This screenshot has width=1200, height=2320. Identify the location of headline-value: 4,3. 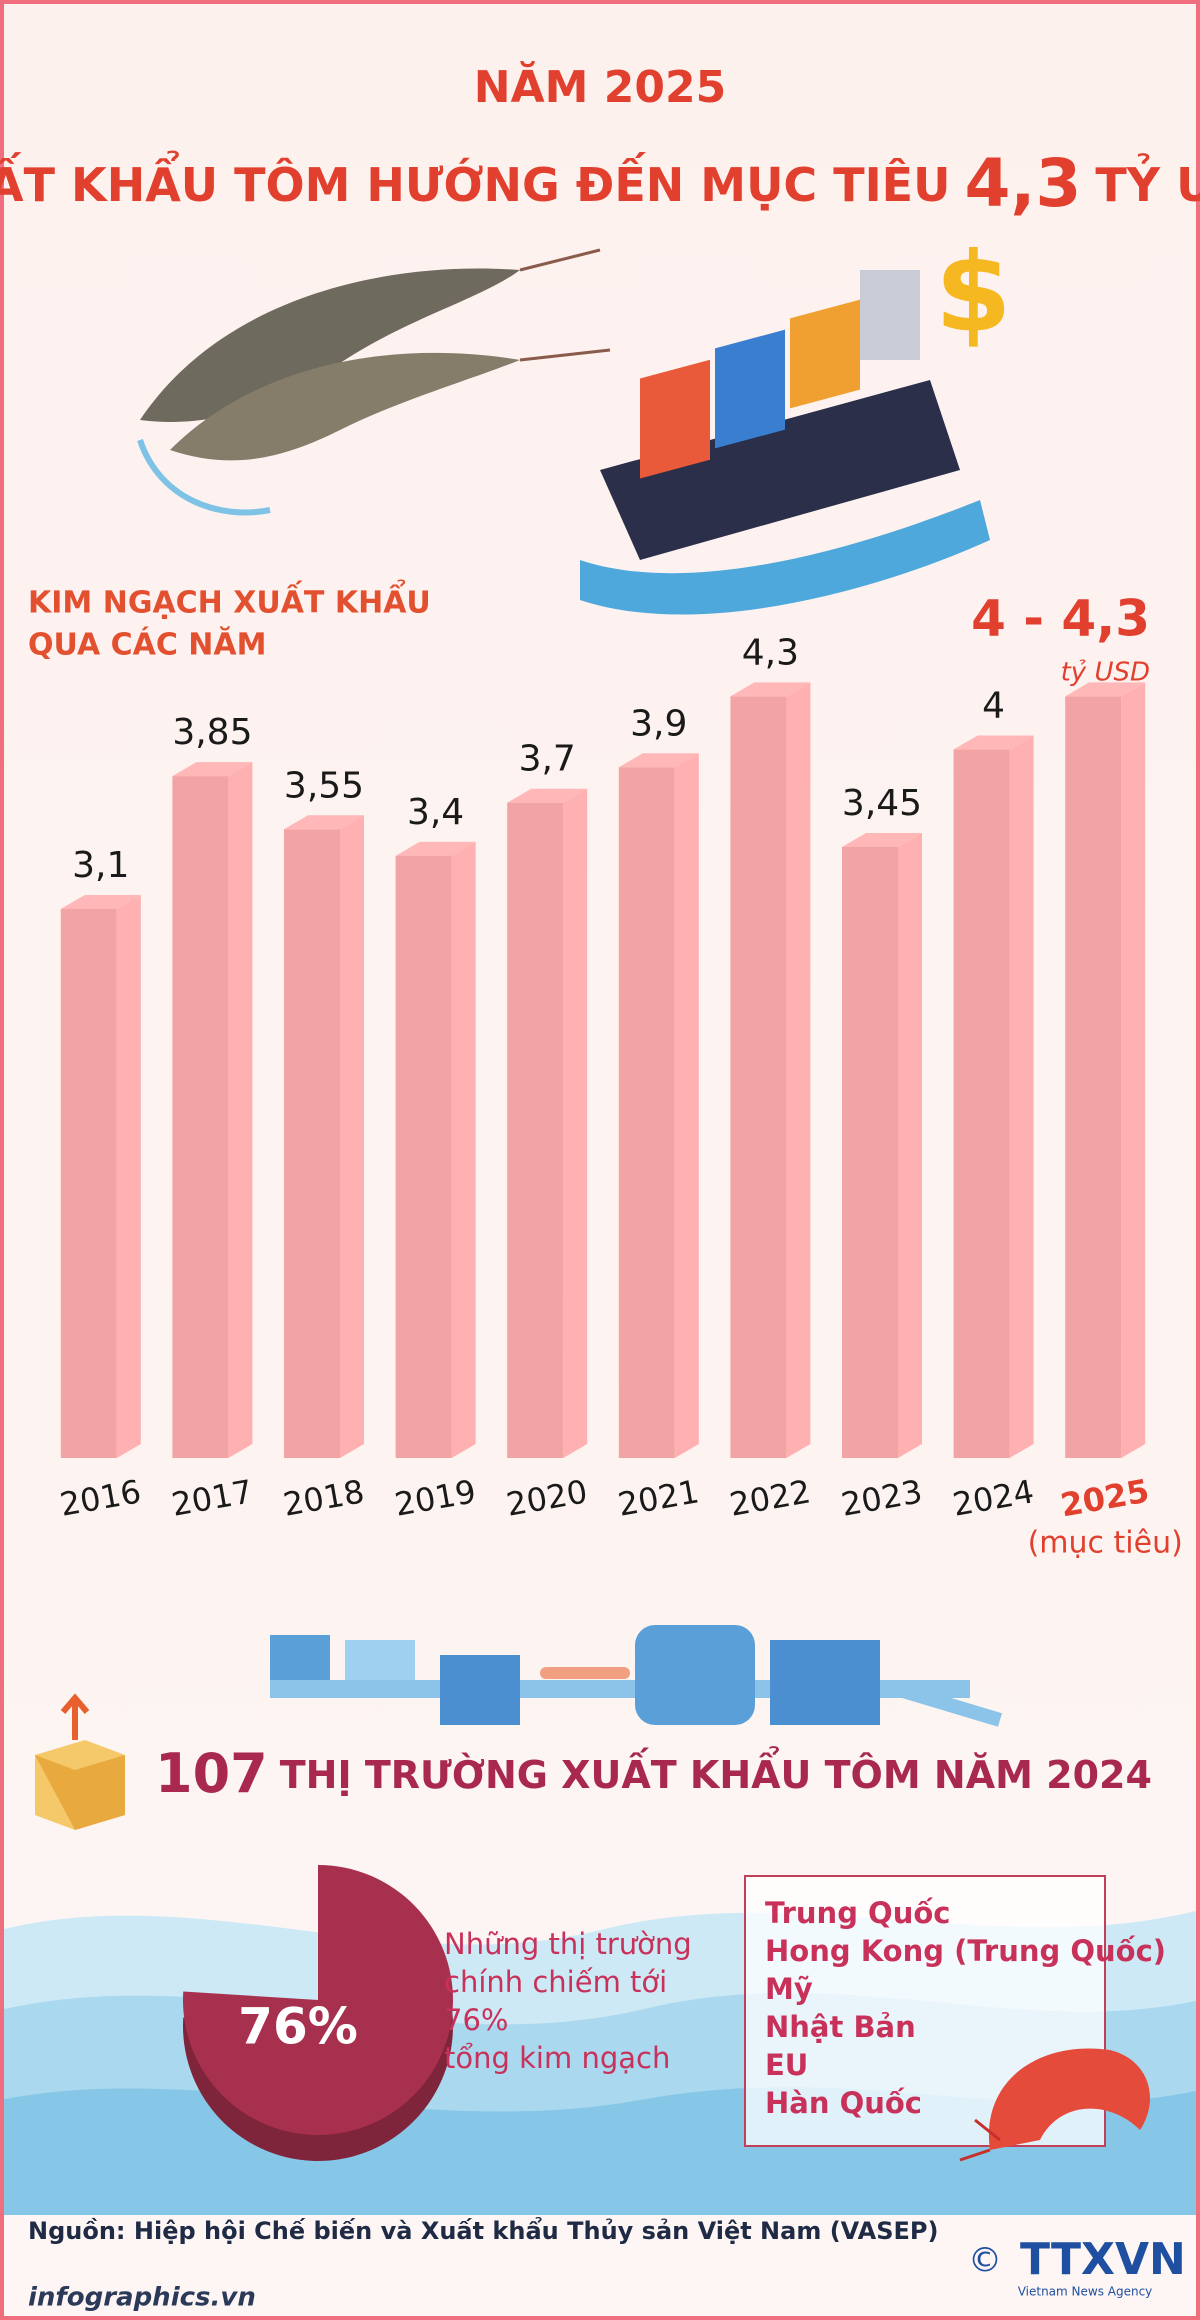
(1022, 183).